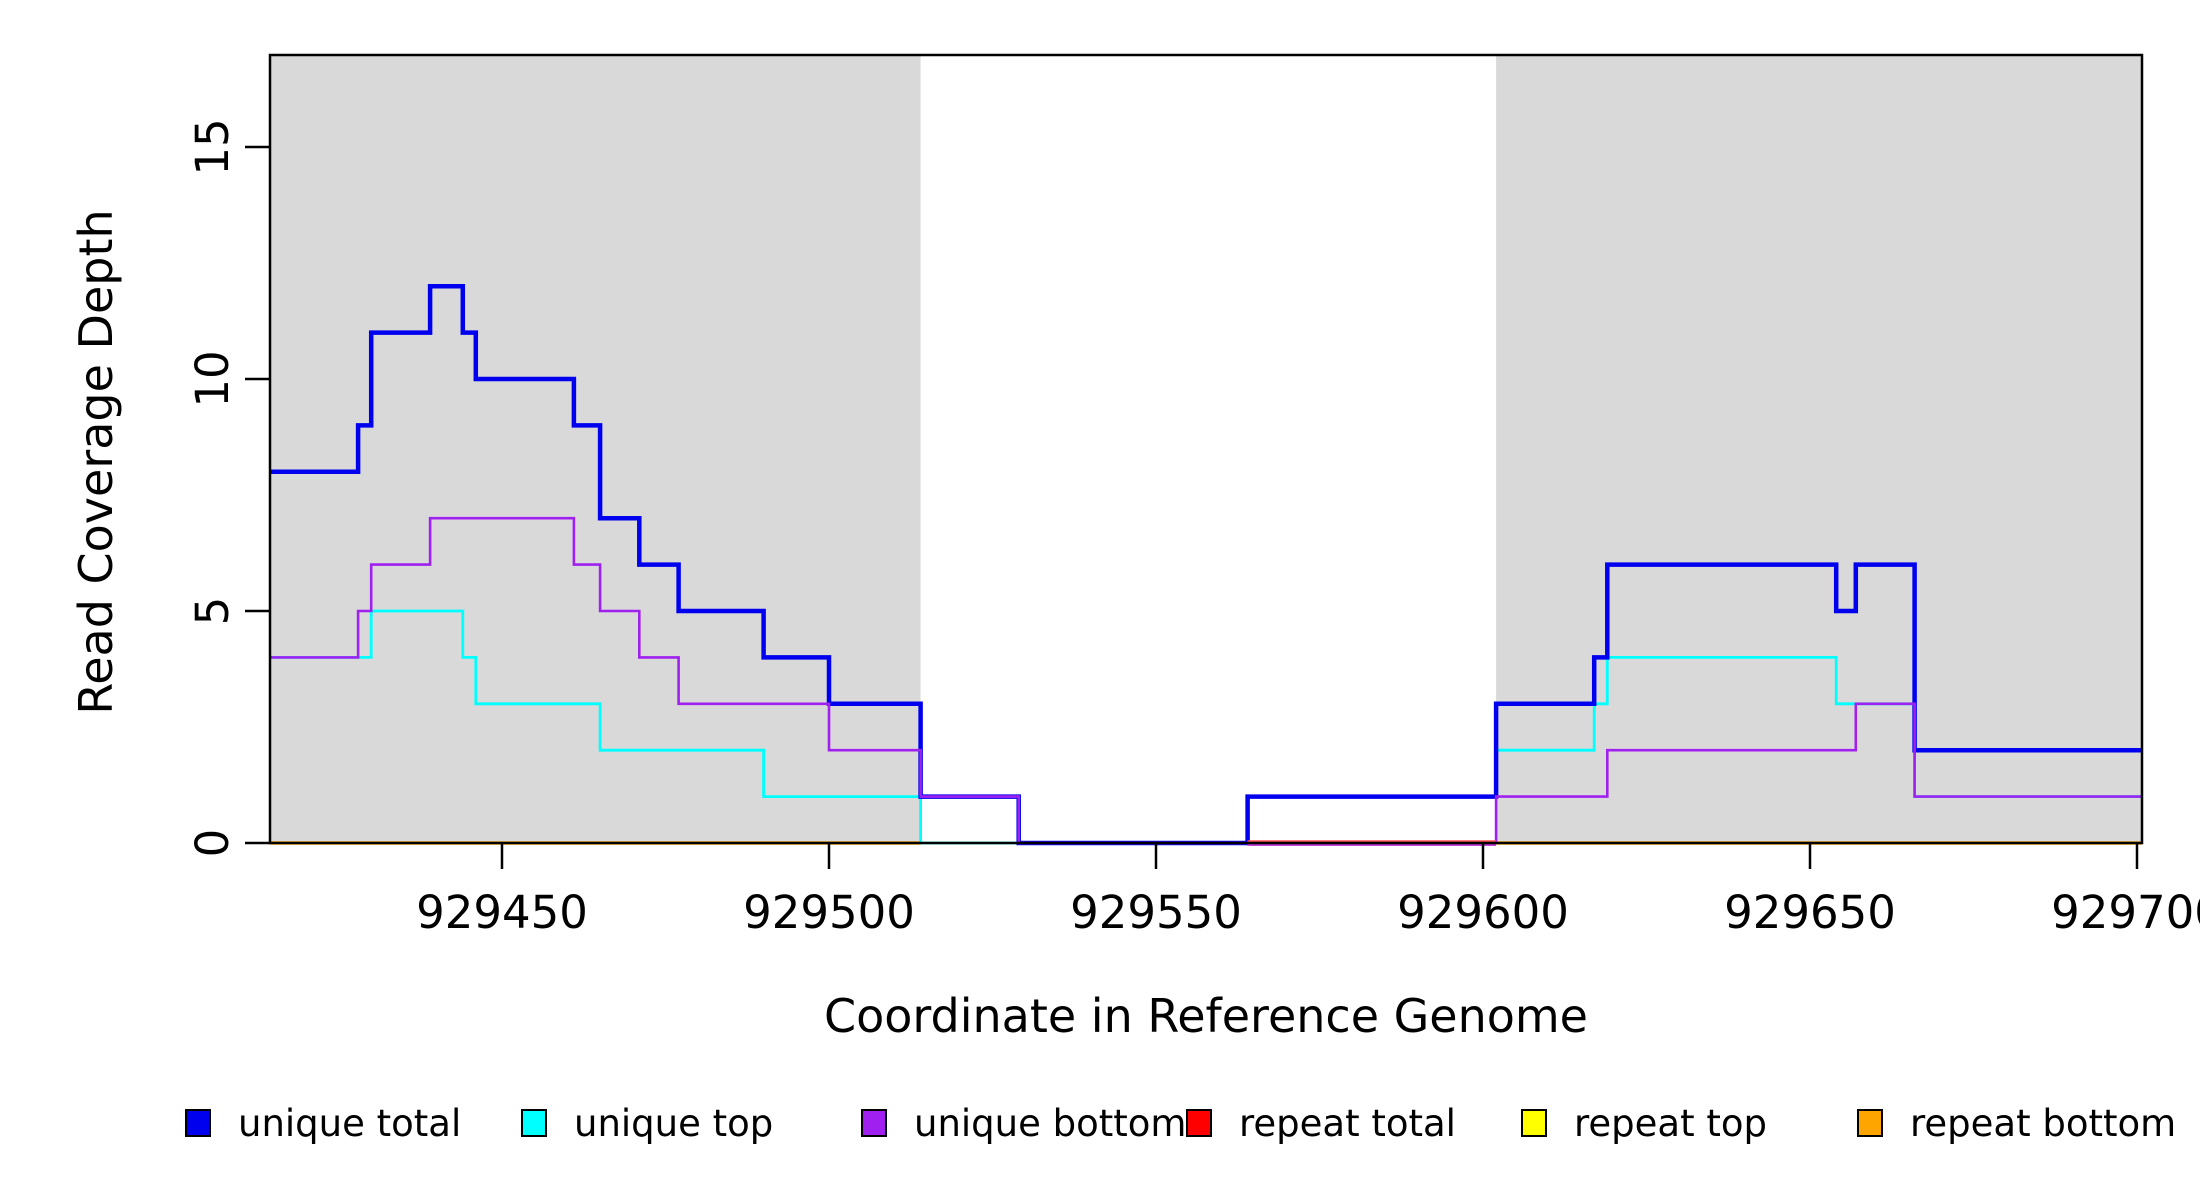 Image resolution: width=2200 pixels, height=1200 pixels. What do you see at coordinates (1483, 912) in the screenshot?
I see `x-tick-label-929600: 929600` at bounding box center [1483, 912].